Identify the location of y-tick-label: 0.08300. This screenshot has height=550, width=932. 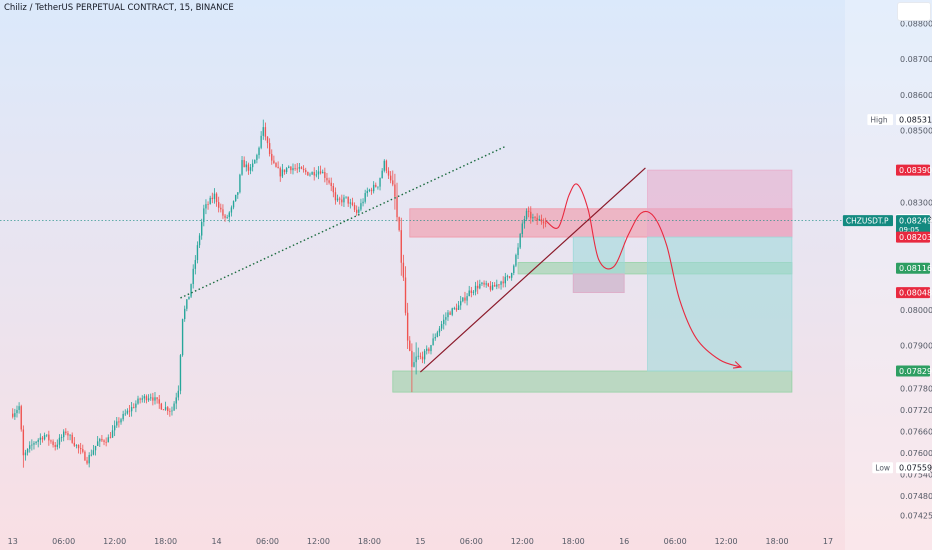
(916, 202).